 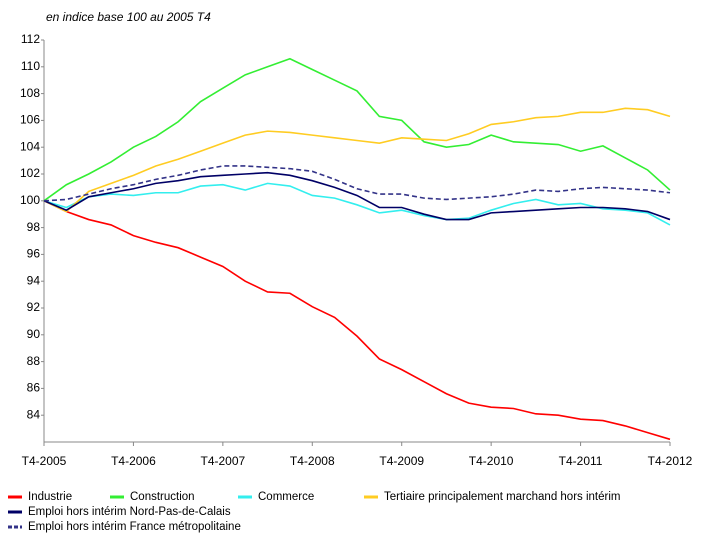 I want to click on x-tick-label: T4-2005, so click(x=44, y=461).